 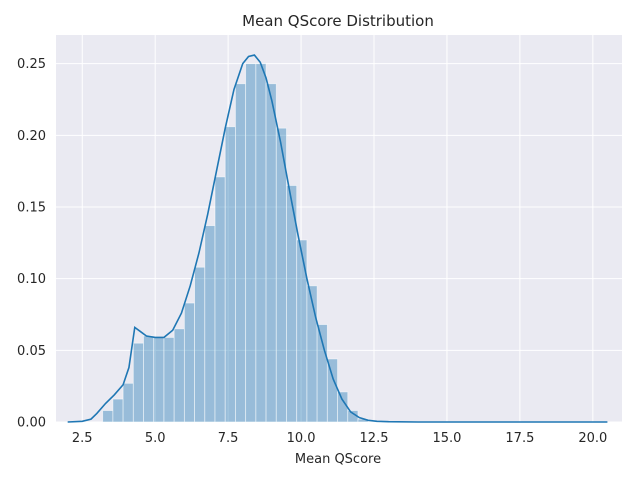 What do you see at coordinates (374, 438) in the screenshot?
I see `x-tick-label: 12.5` at bounding box center [374, 438].